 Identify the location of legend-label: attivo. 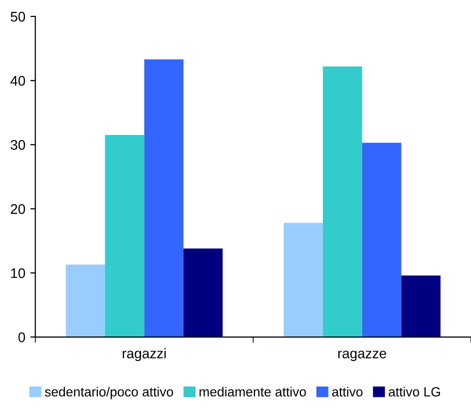
(347, 391).